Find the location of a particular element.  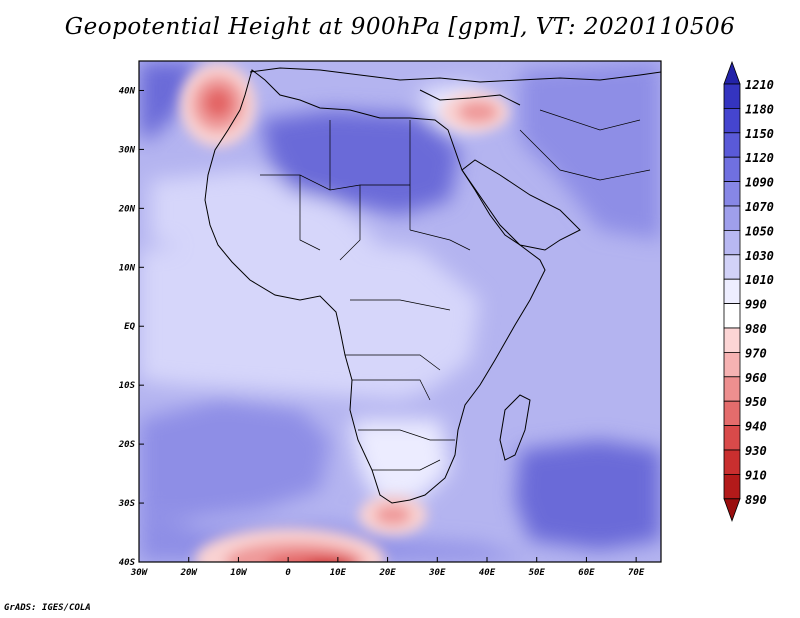

mediterranean-shore is located at coordinates (470, 97).